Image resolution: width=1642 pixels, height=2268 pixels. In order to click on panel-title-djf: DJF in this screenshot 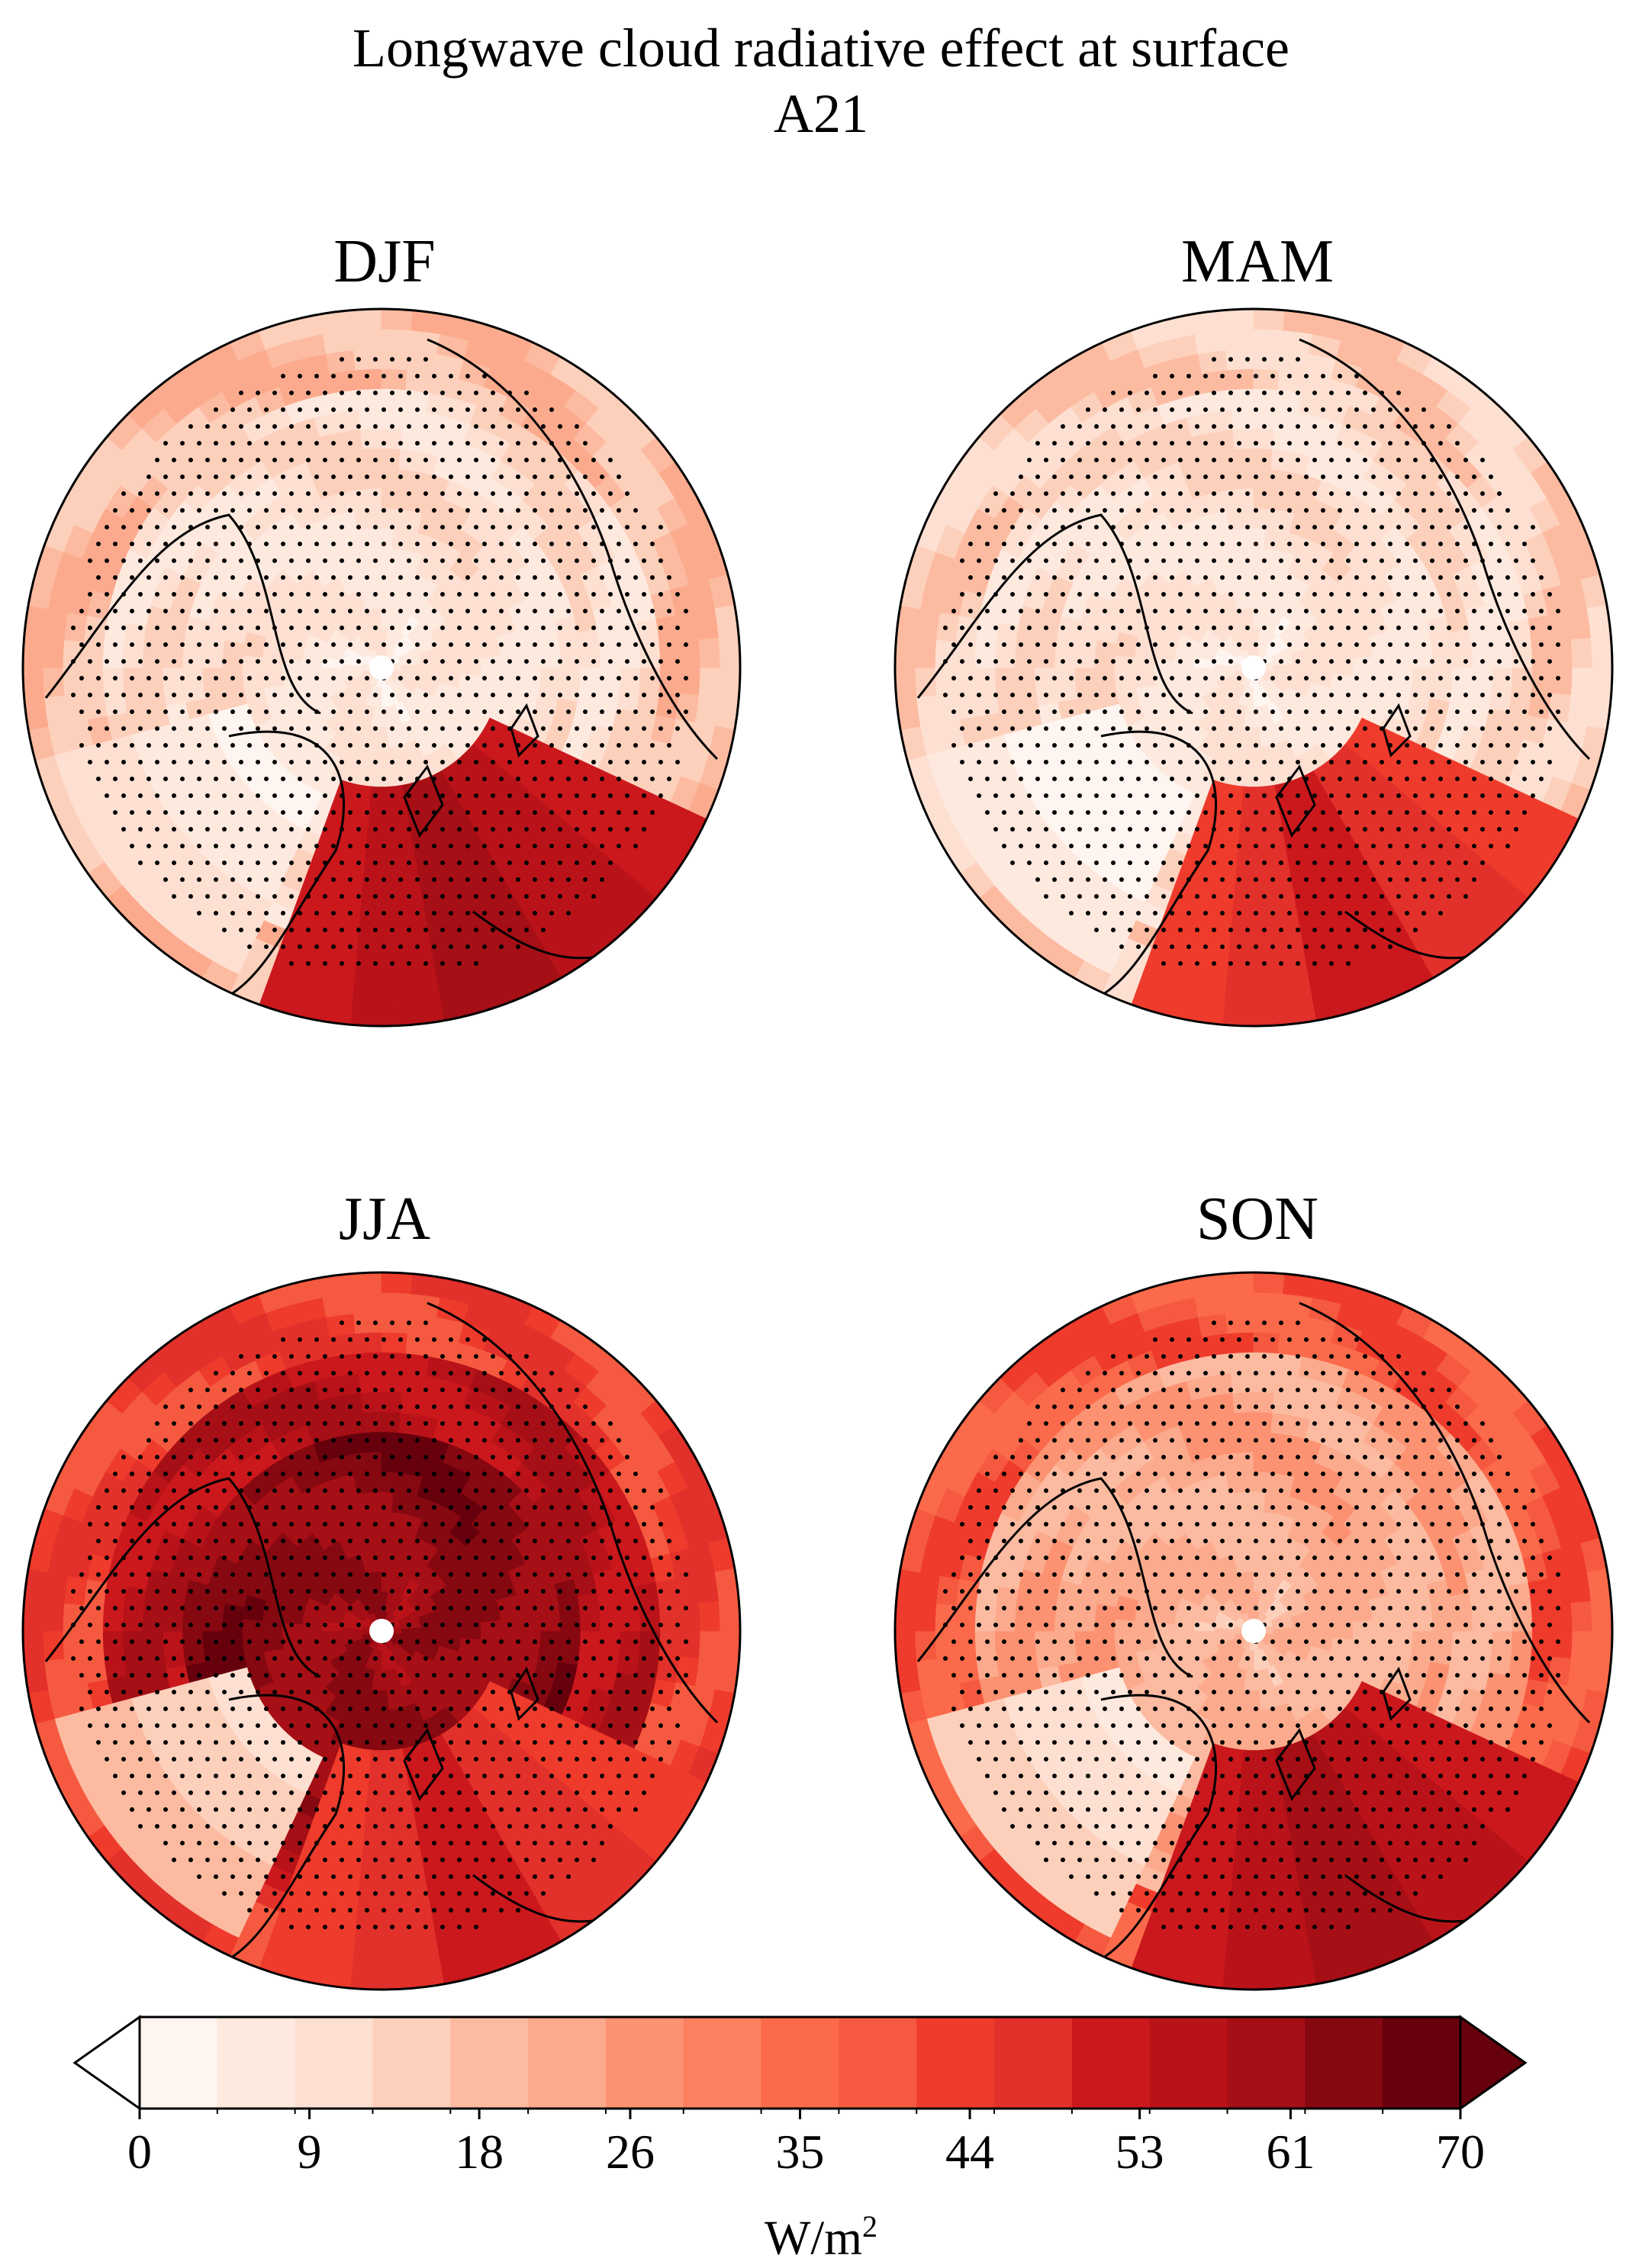, I will do `click(384, 262)`.